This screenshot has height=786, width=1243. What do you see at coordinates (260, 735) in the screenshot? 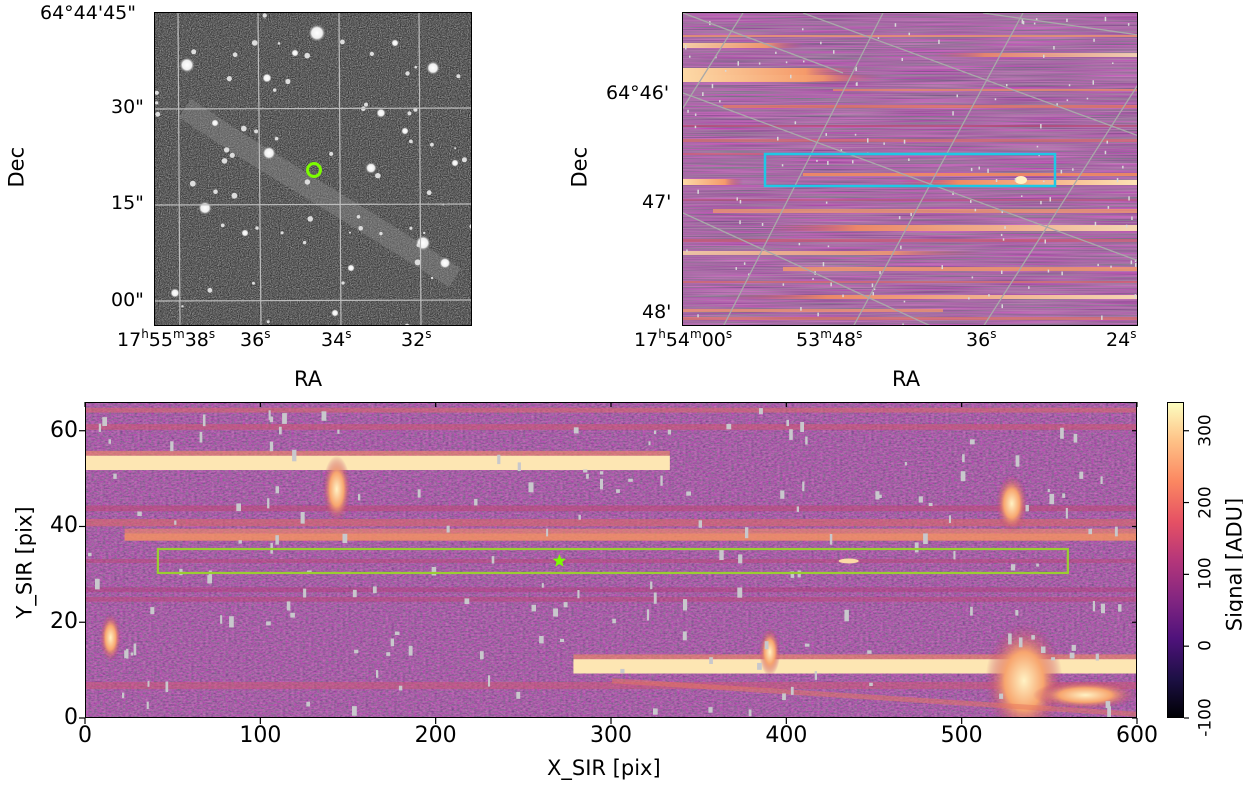
I see `bottom-x-tick-label: 100` at bounding box center [260, 735].